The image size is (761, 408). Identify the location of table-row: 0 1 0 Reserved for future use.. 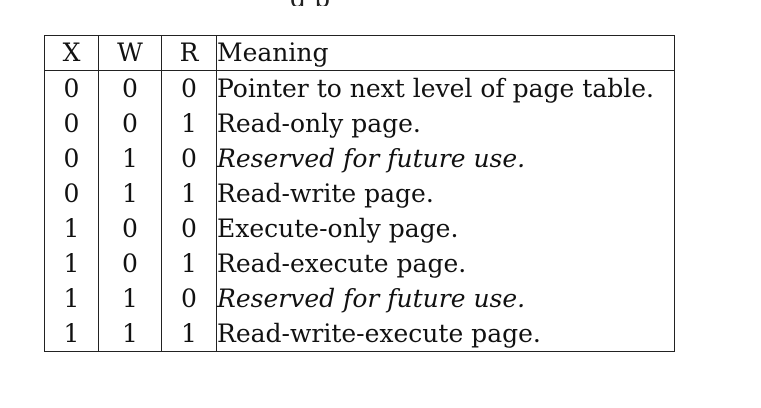
(359, 158).